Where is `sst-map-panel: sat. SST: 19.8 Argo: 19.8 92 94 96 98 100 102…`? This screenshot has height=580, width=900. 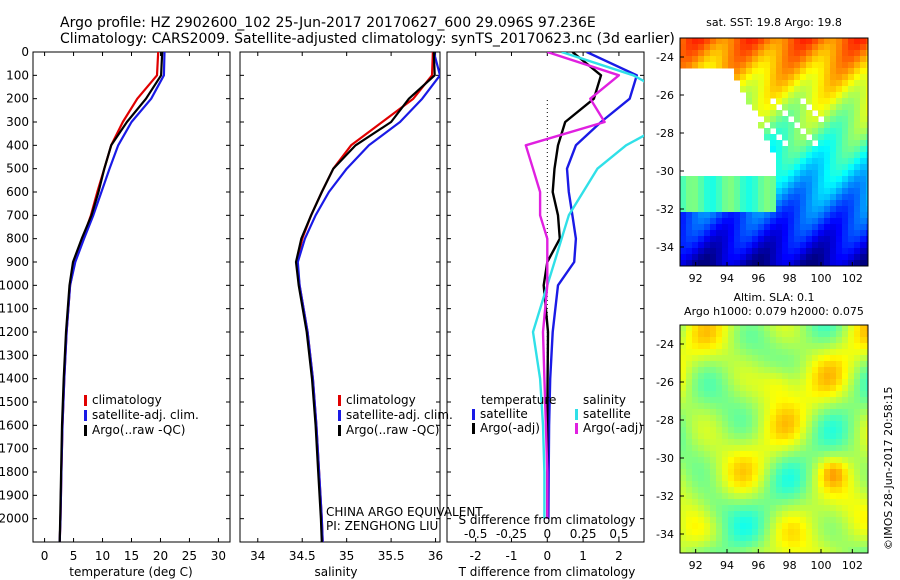 sst-map-panel: sat. SST: 19.8 Argo: 19.8 92 94 96 98 100 102… is located at coordinates (762, 150).